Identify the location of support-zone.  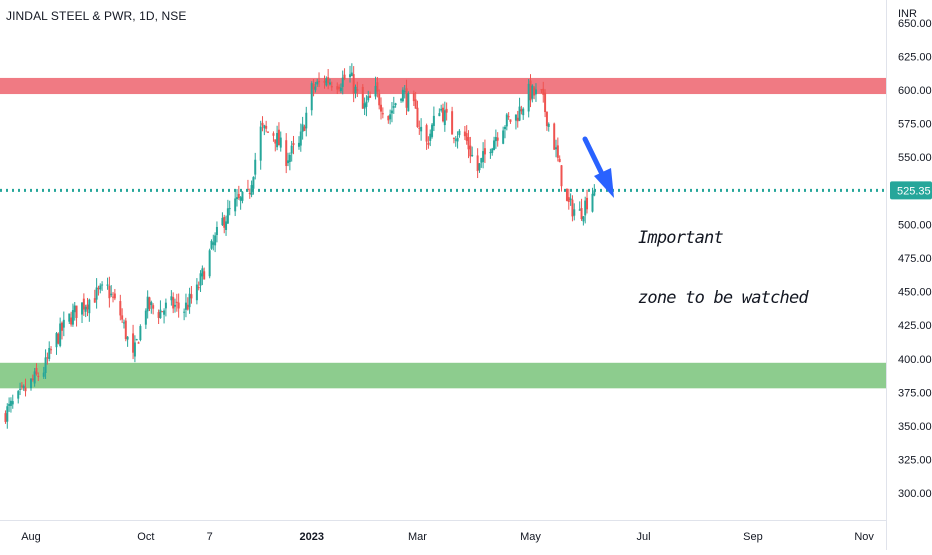
(443, 375).